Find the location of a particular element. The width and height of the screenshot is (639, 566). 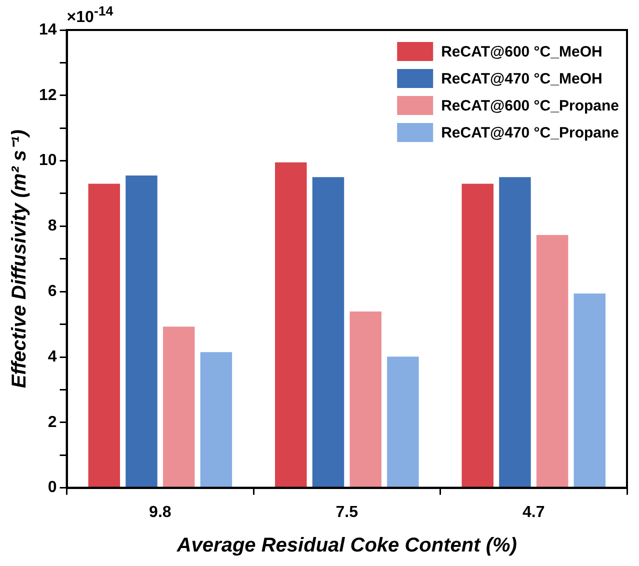

y-tick-label: 0 is located at coordinates (52, 487).